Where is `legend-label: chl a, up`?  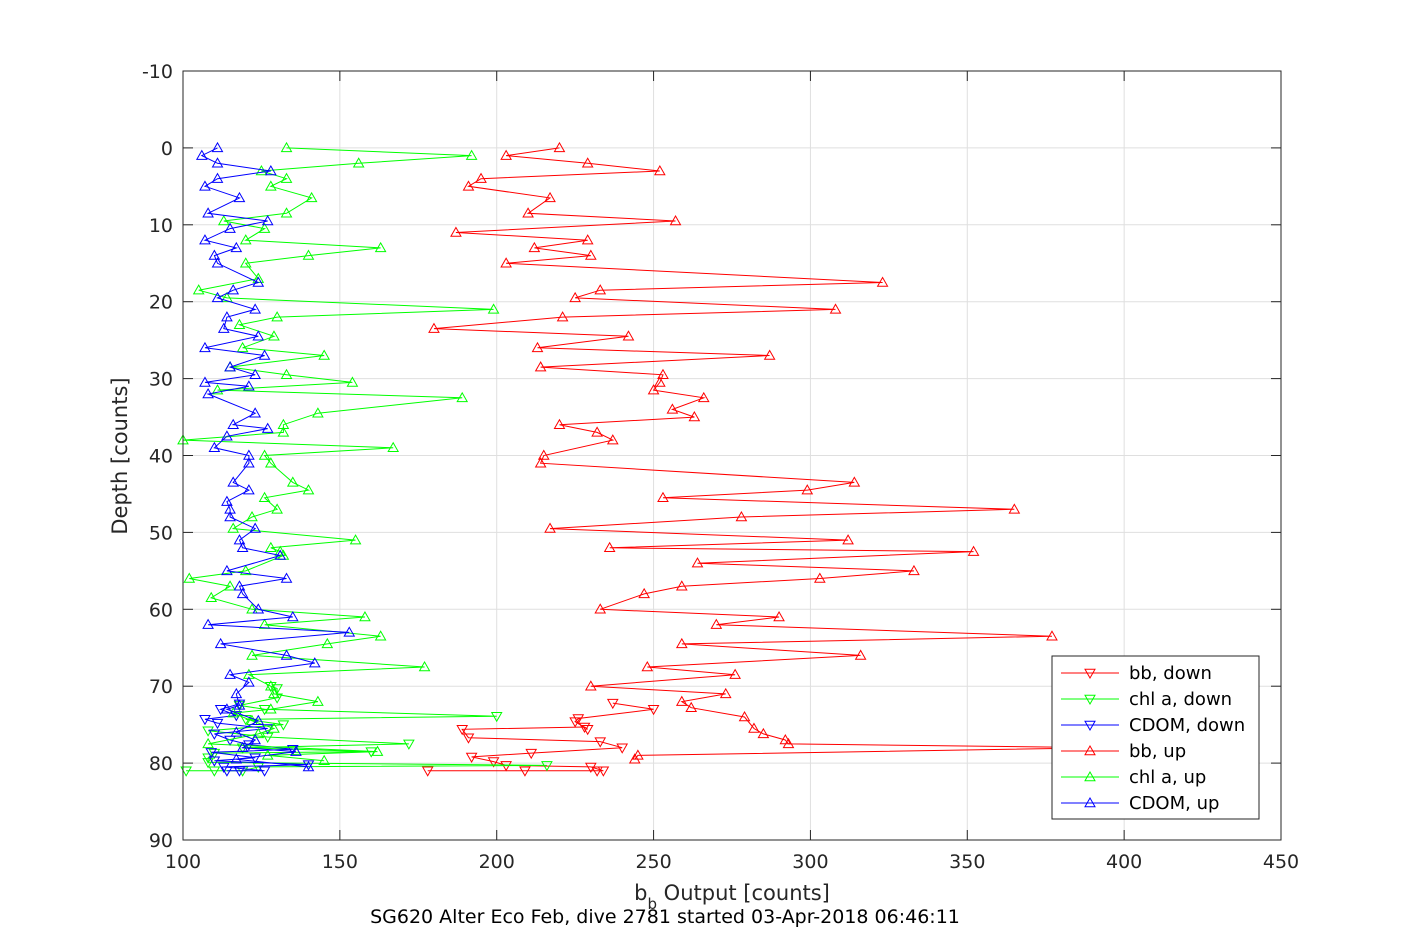 legend-label: chl a, up is located at coordinates (1167, 777).